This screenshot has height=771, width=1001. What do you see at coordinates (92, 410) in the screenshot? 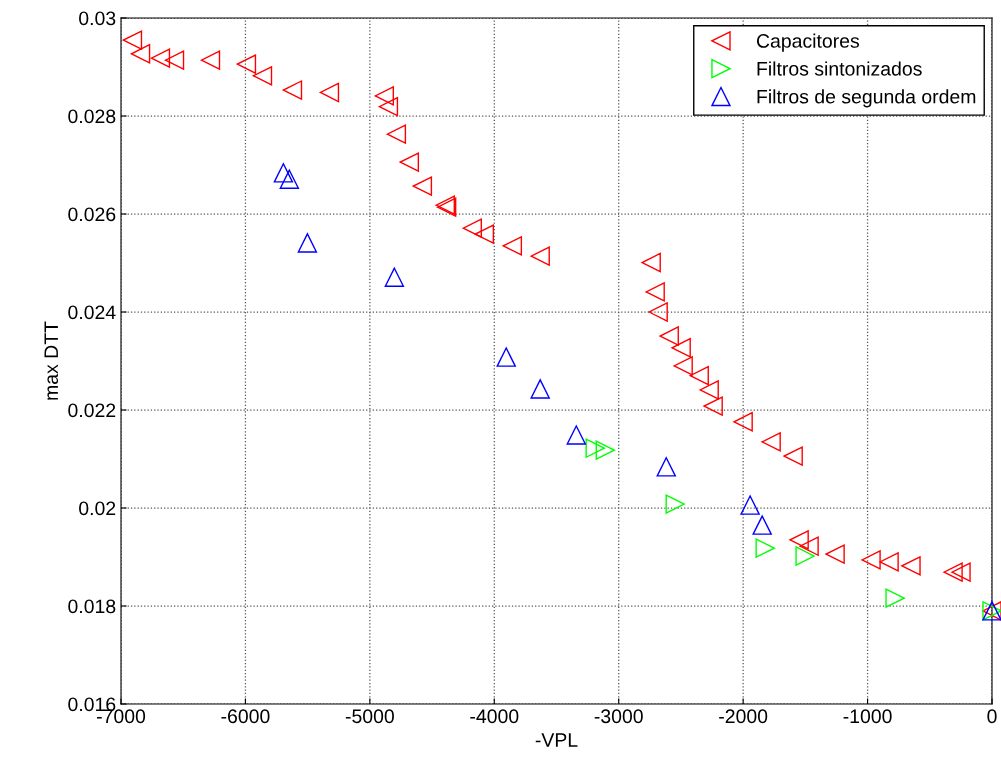
I see `y-tick-label: 0.022` at bounding box center [92, 410].